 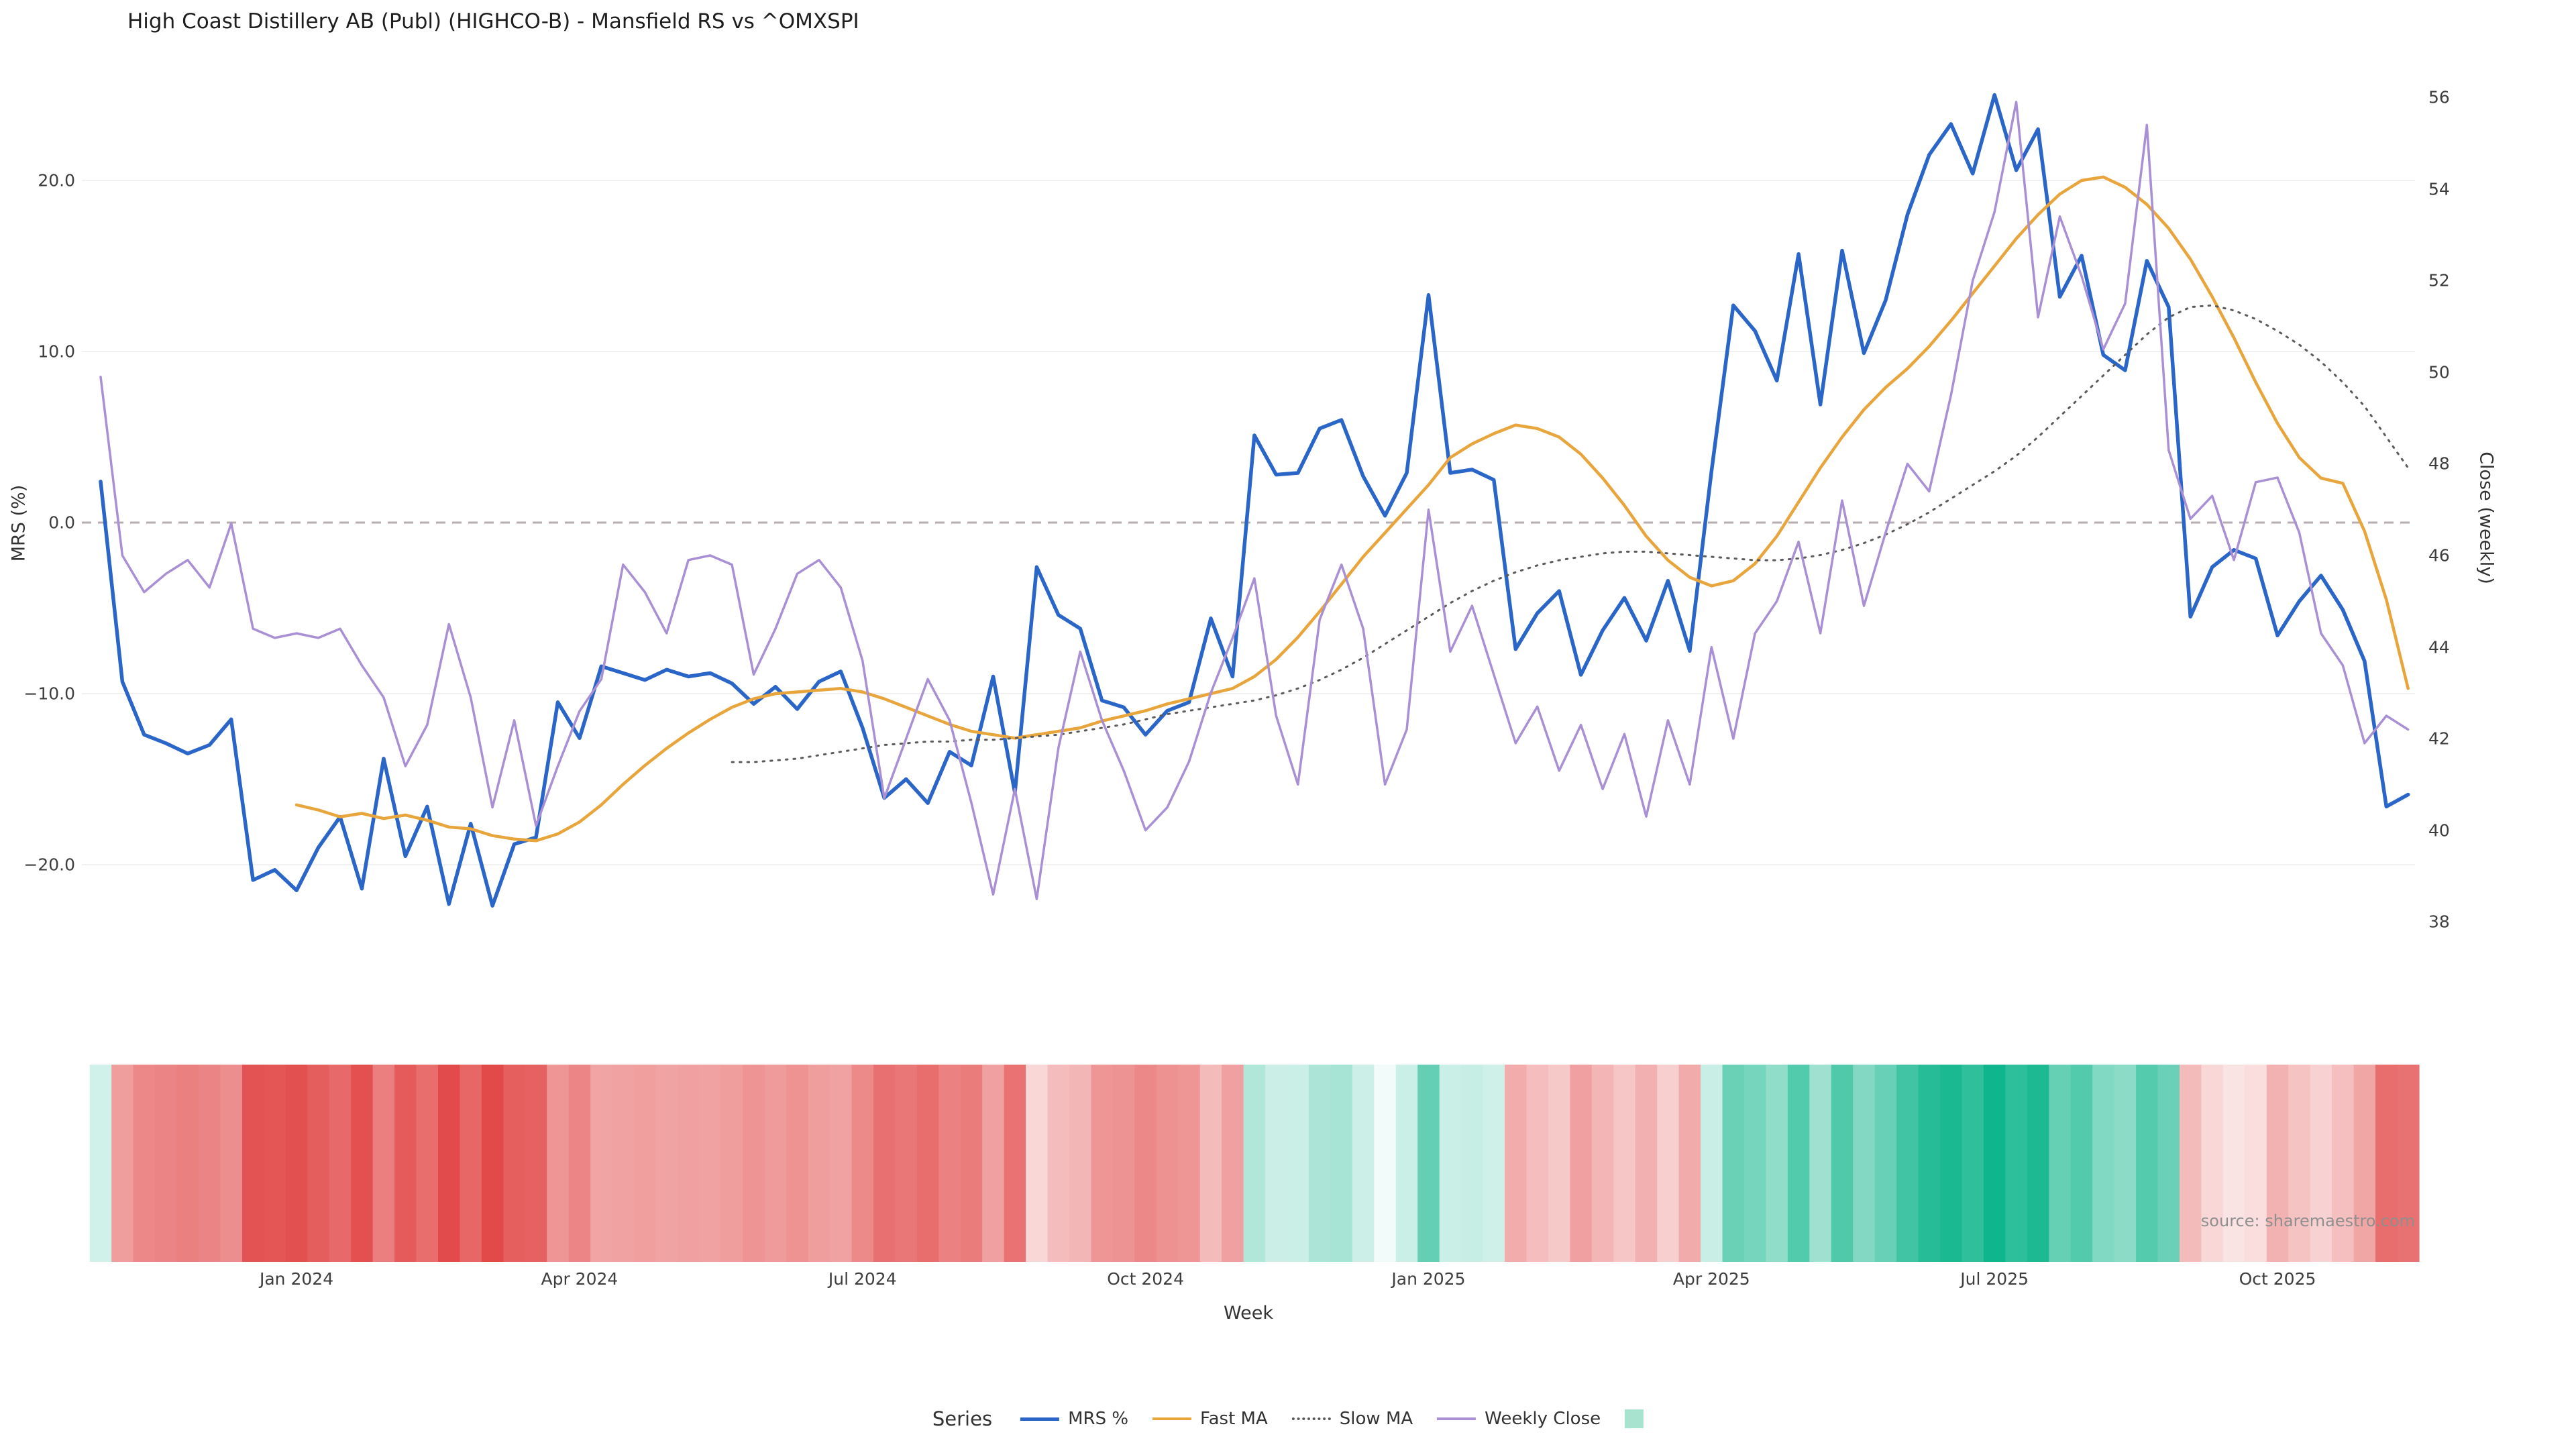 I want to click on legend-item-weekly-close: Weekly Close, so click(x=1519, y=1419).